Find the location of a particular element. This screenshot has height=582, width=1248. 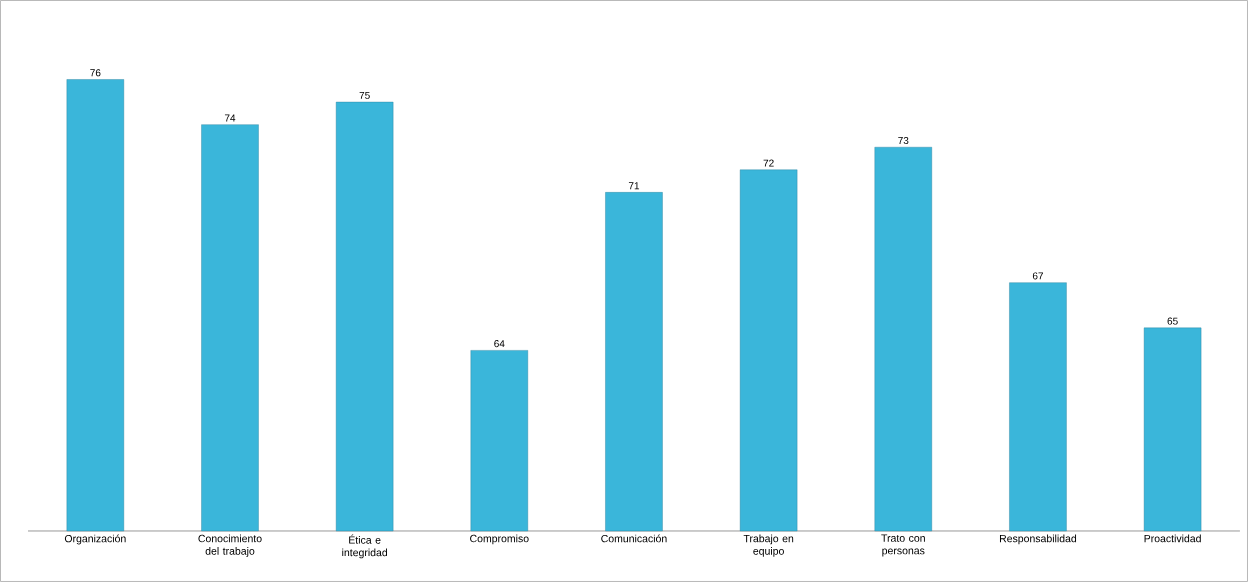

data-label: 65 is located at coordinates (1172, 321).